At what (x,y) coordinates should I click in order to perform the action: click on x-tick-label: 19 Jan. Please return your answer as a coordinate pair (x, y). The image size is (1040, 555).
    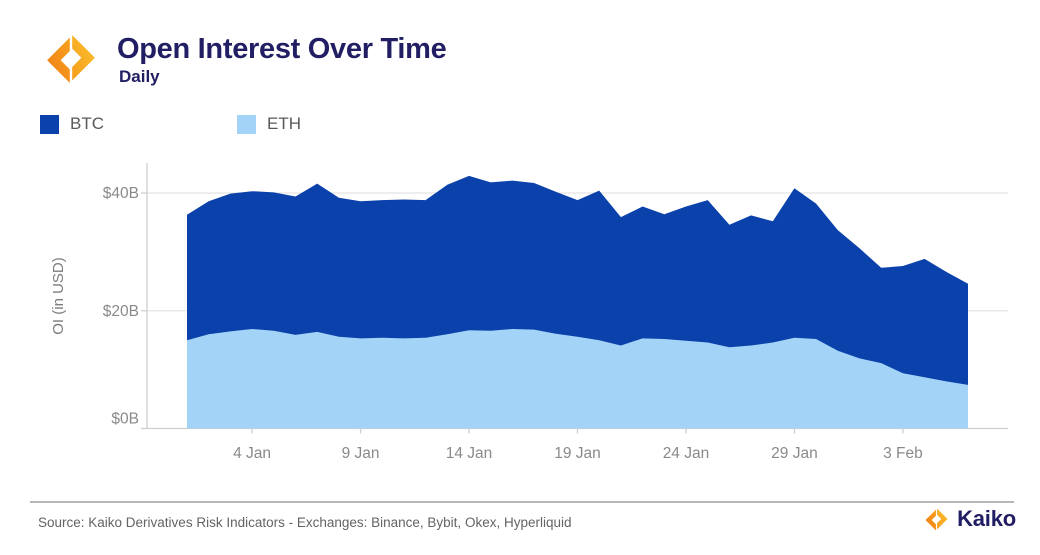
    Looking at the image, I should click on (577, 453).